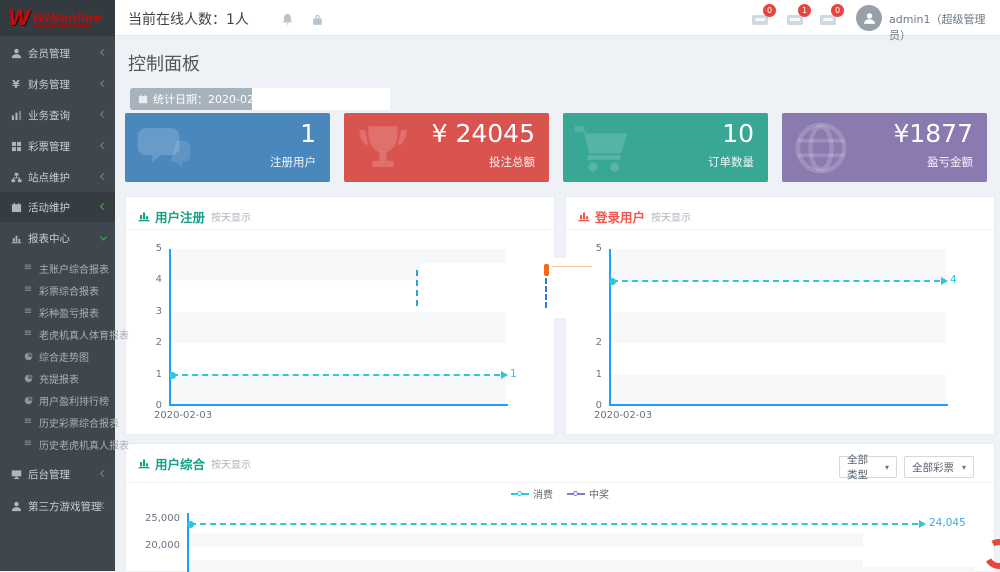 The height and width of the screenshot is (572, 1000). Describe the element at coordinates (383, 148) in the screenshot. I see `trophy-icon` at that location.